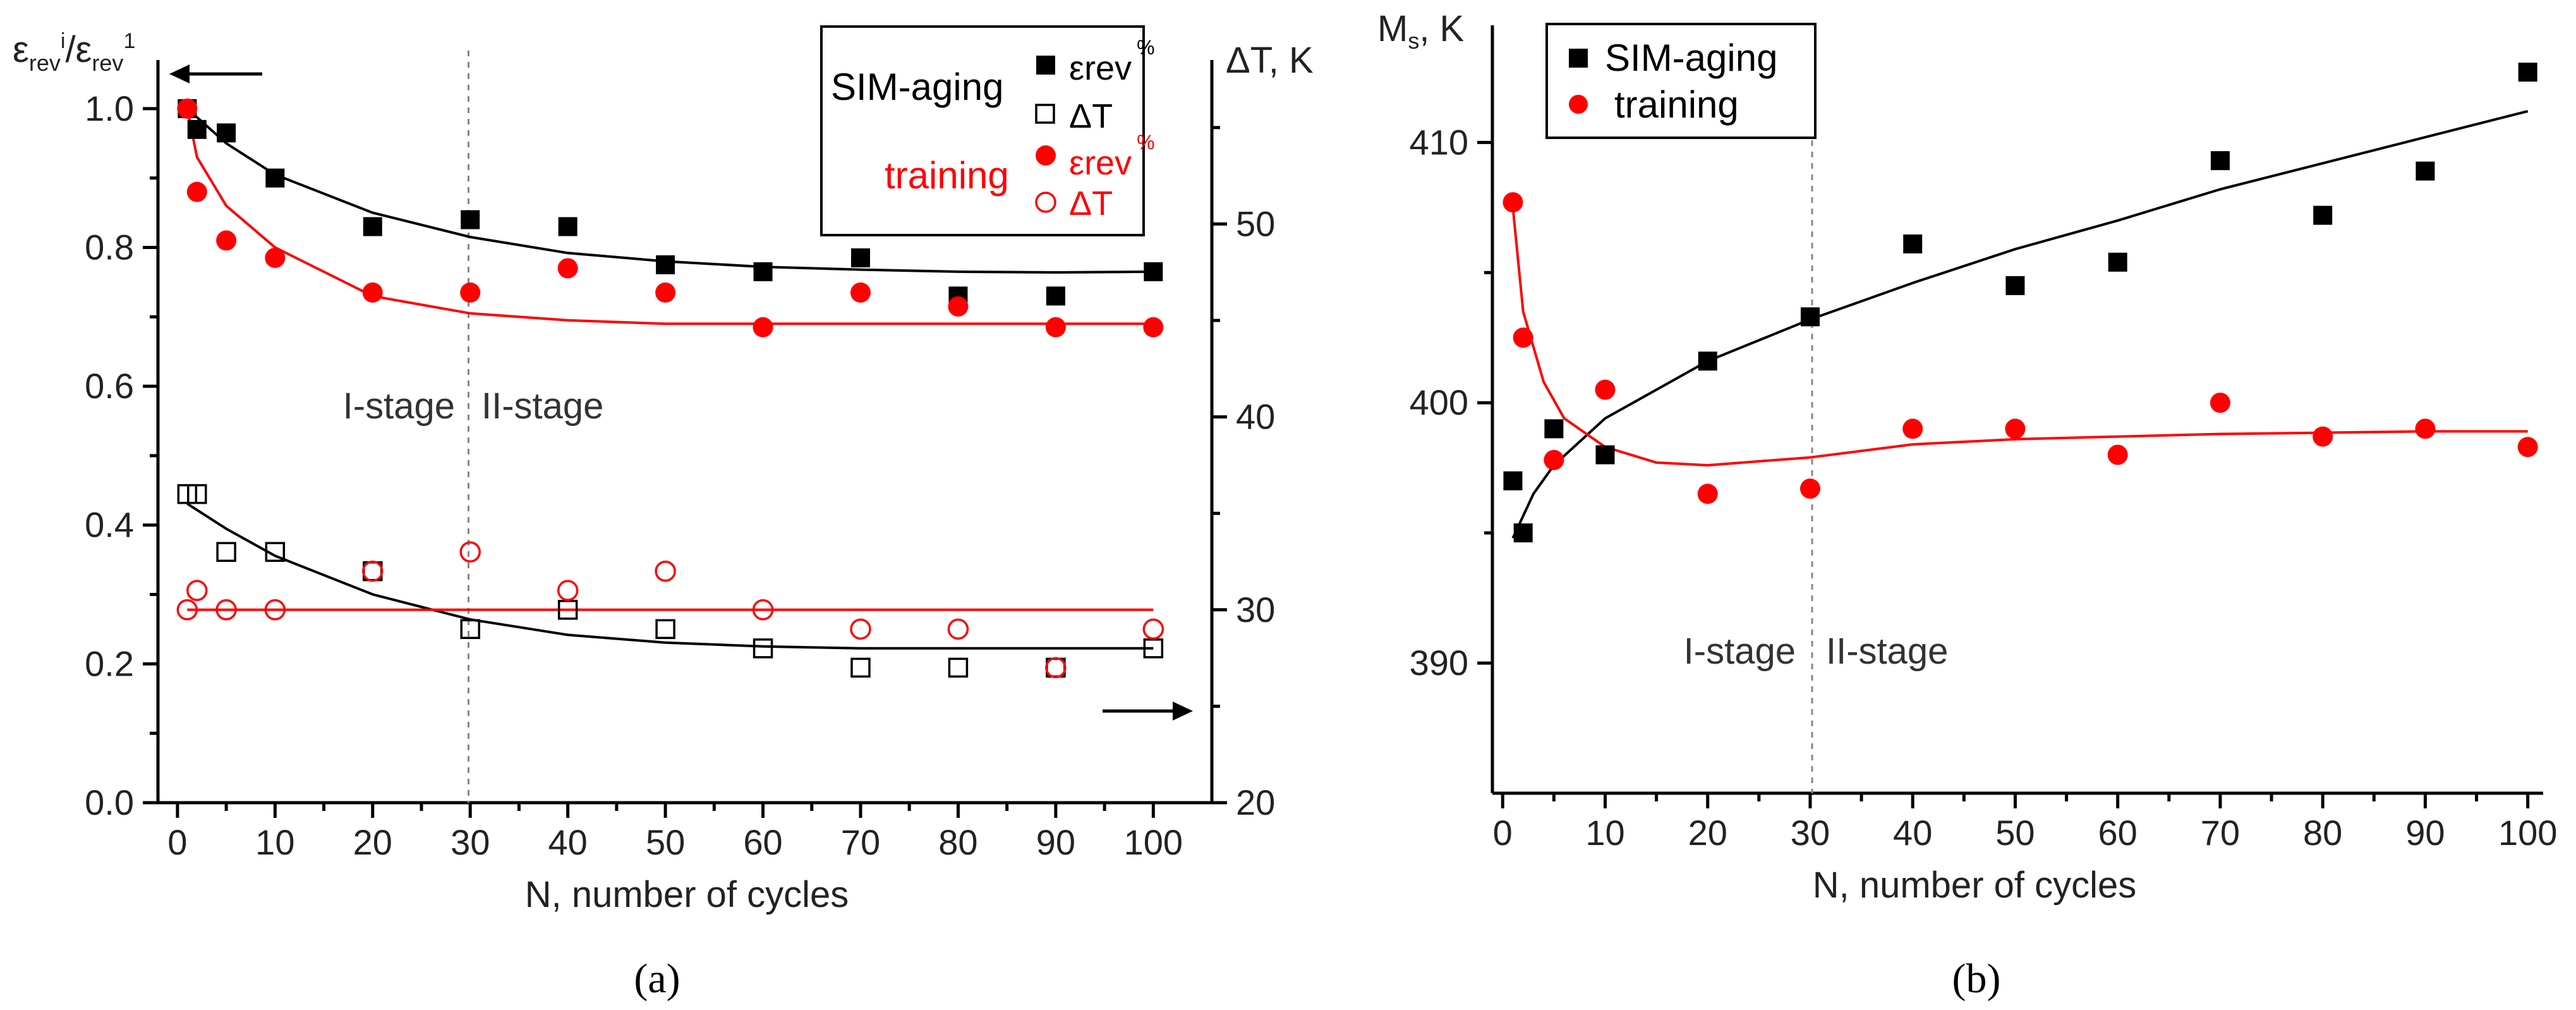 Image resolution: width=2576 pixels, height=1010 pixels. I want to click on panel-a-right-y-ticks: 20 30 40 50, so click(1243, 474).